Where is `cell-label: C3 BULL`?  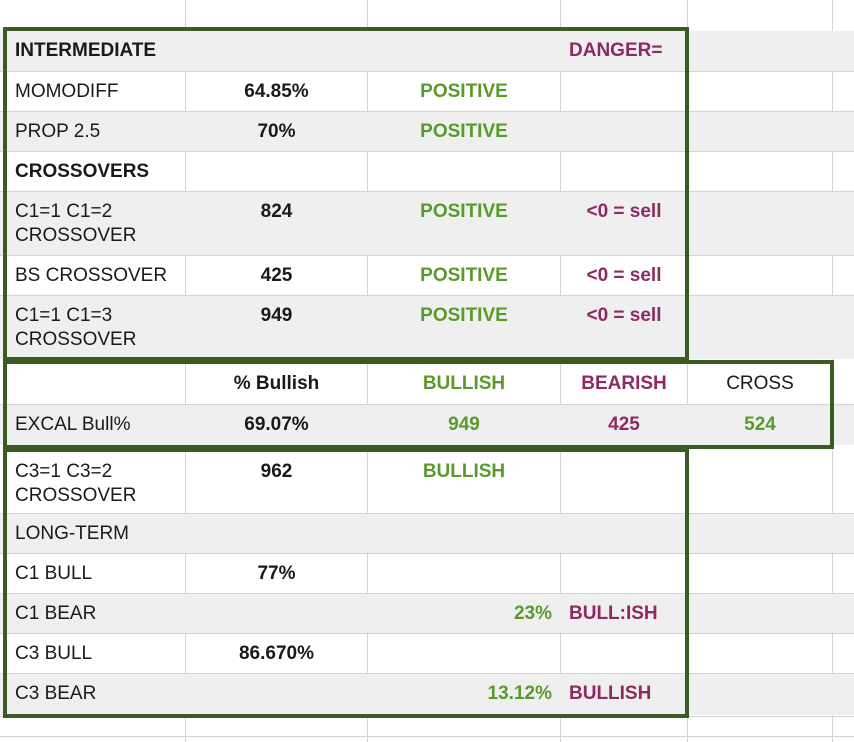 cell-label: C3 BULL is located at coordinates (54, 653).